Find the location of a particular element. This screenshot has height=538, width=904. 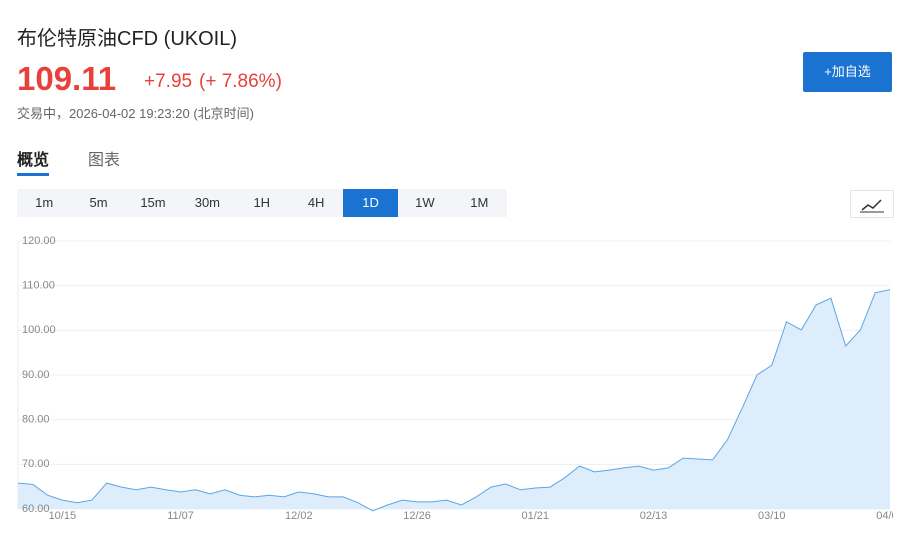

x-tick-label: 12/26 is located at coordinates (417, 516).